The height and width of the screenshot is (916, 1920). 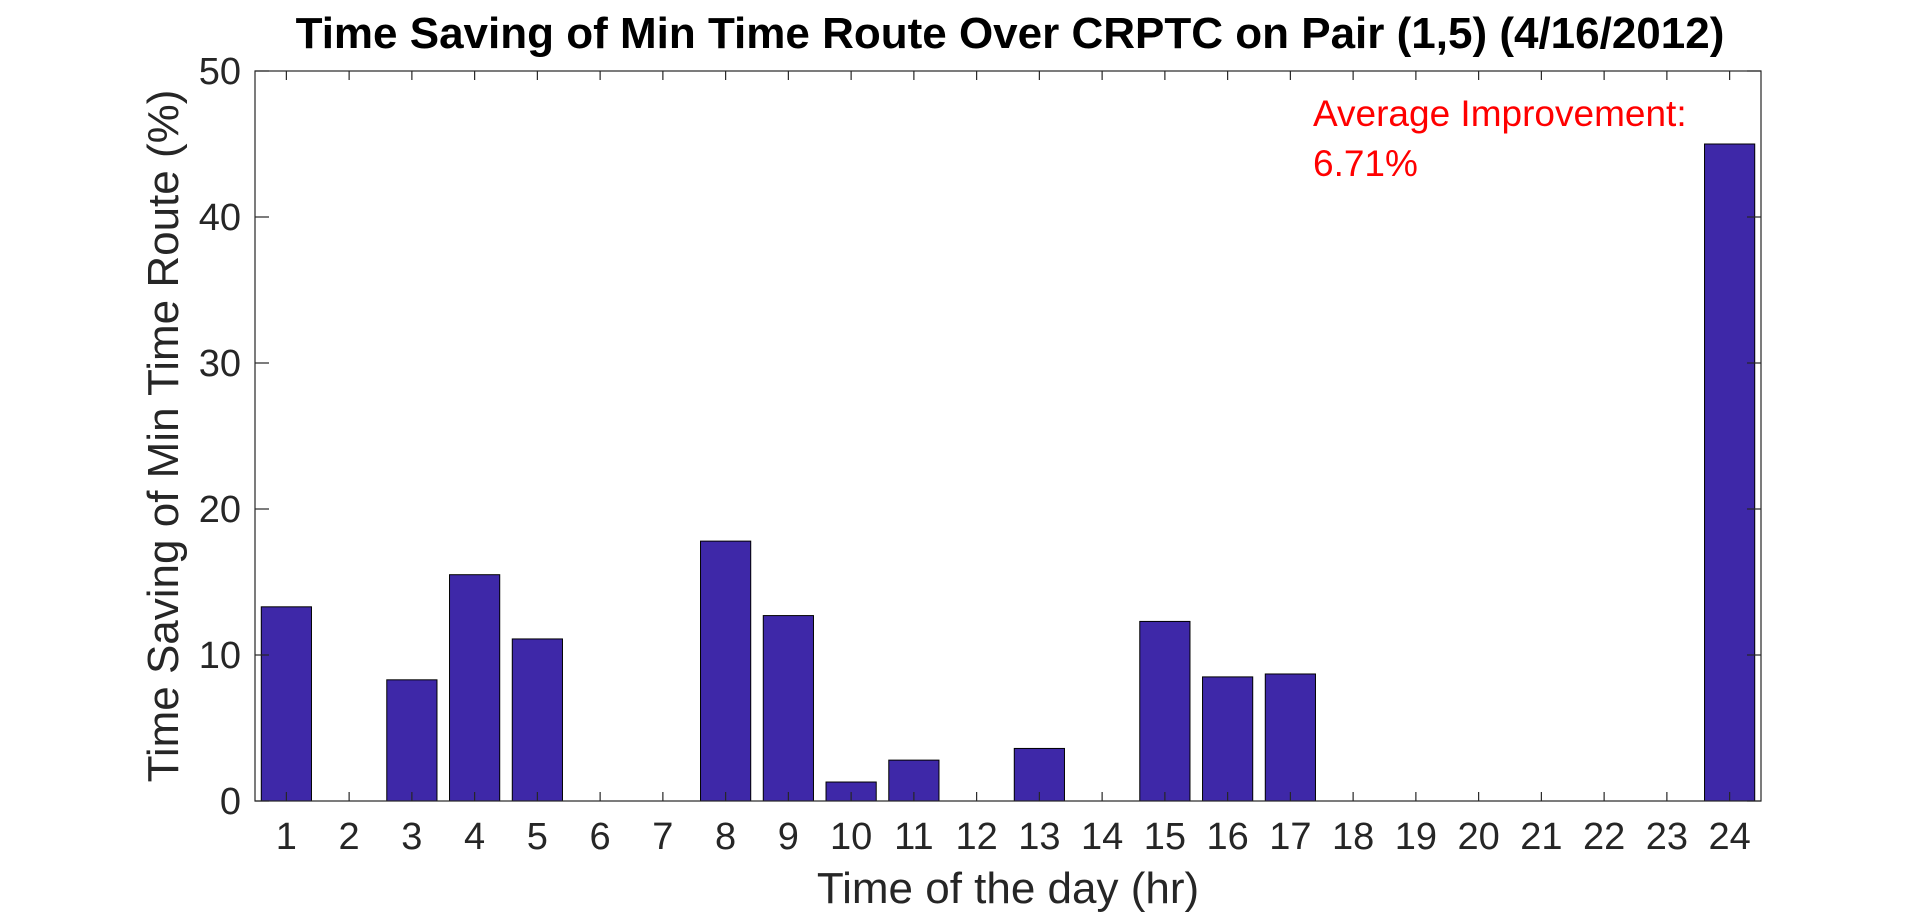 I want to click on x-tick-label-2: 2, so click(x=349, y=837).